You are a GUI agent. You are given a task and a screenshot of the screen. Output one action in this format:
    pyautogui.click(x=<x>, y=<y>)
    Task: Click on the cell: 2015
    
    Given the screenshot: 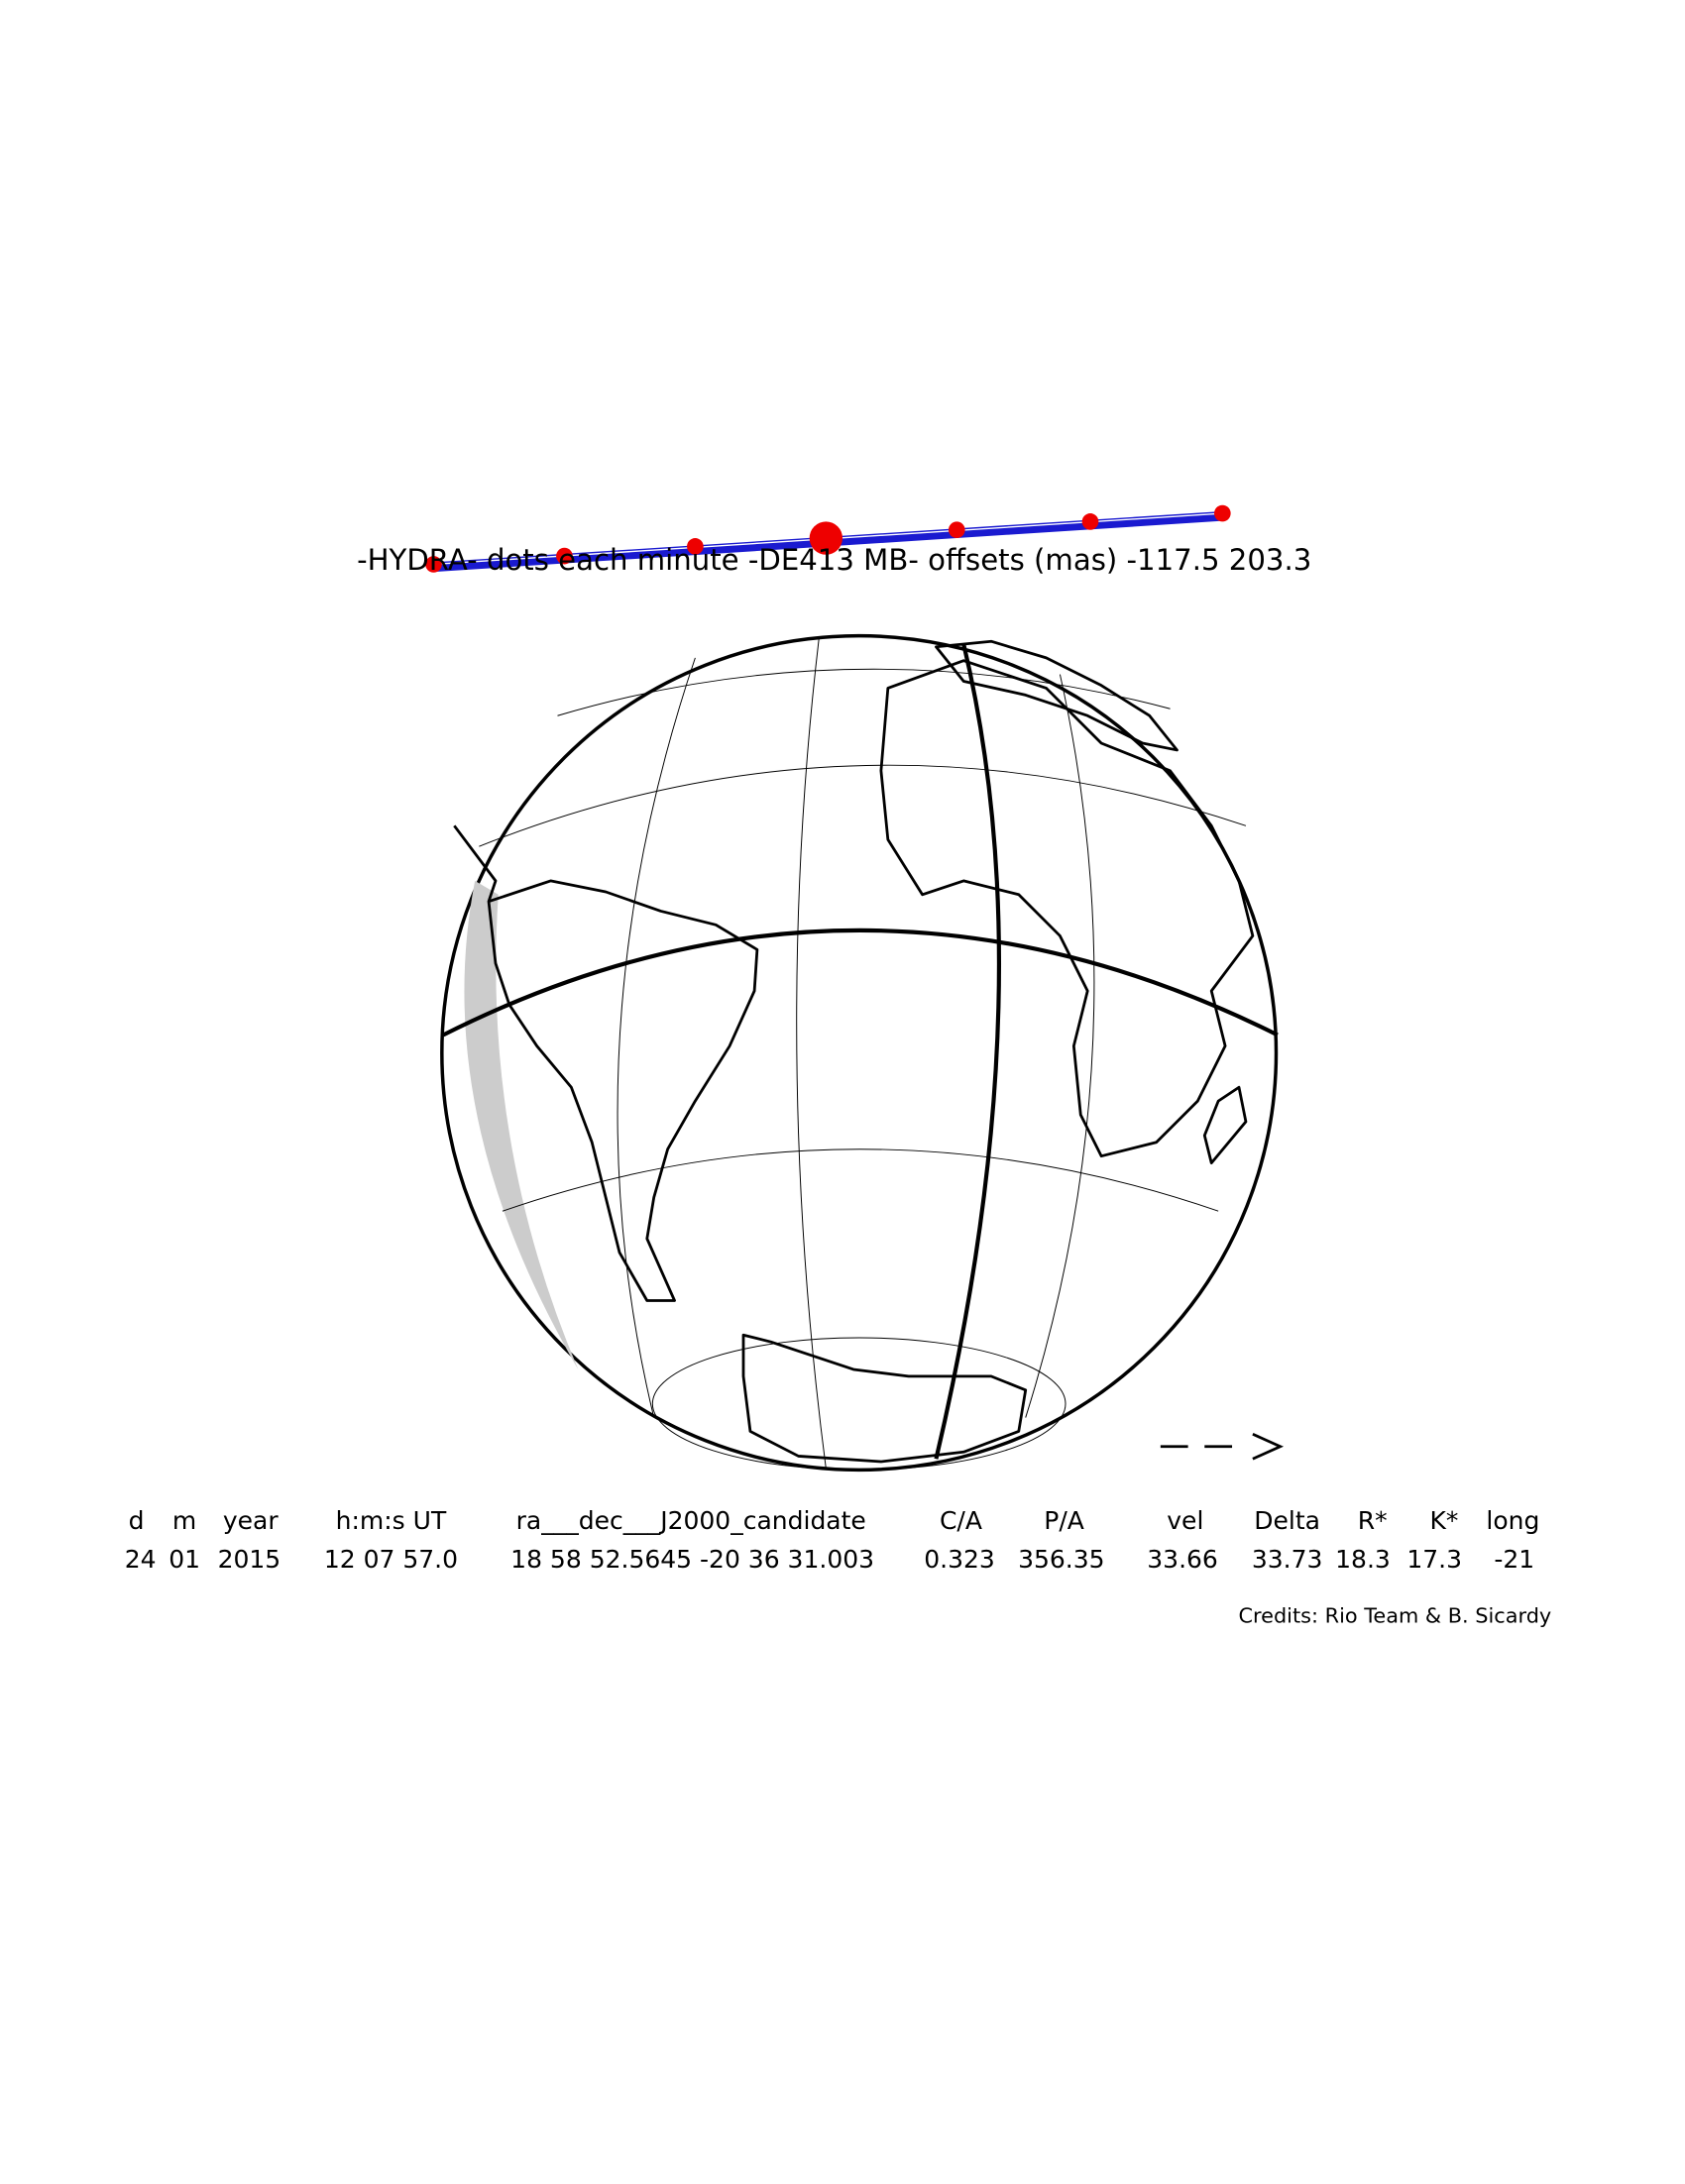 What is the action you would take?
    pyautogui.click(x=250, y=1559)
    